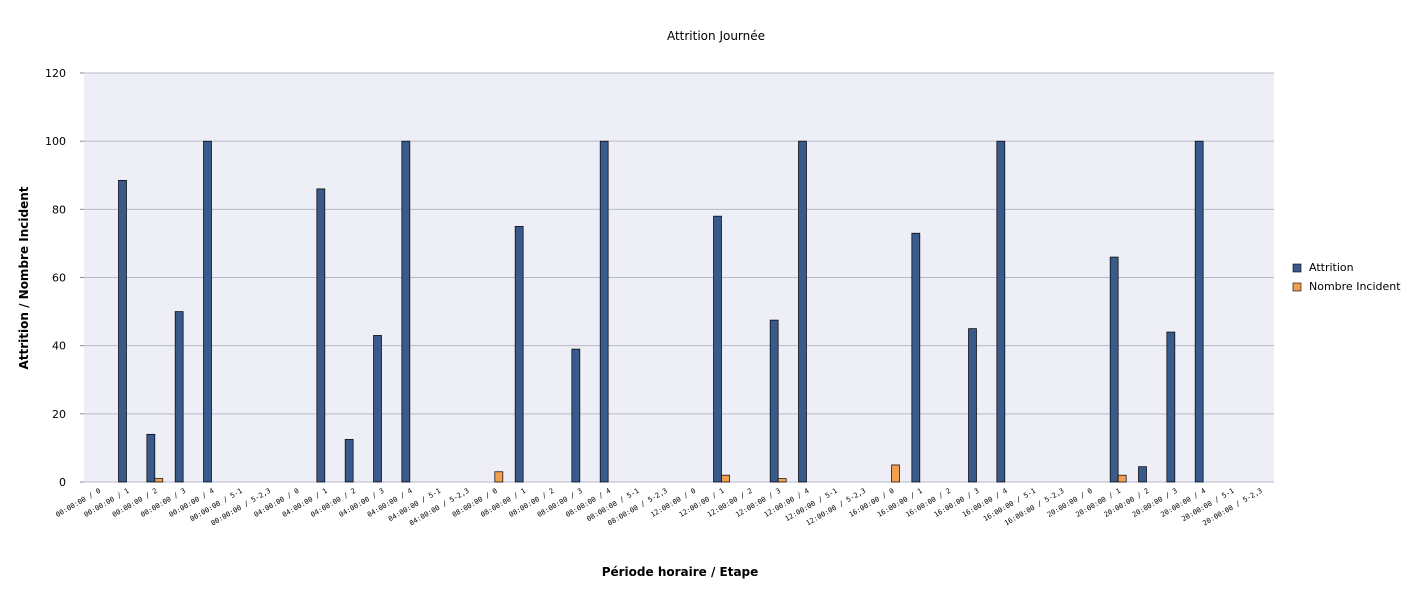 This screenshot has width=1408, height=599. Describe the element at coordinates (1331, 267) in the screenshot. I see `legend-label-attrition: Attrition` at that location.